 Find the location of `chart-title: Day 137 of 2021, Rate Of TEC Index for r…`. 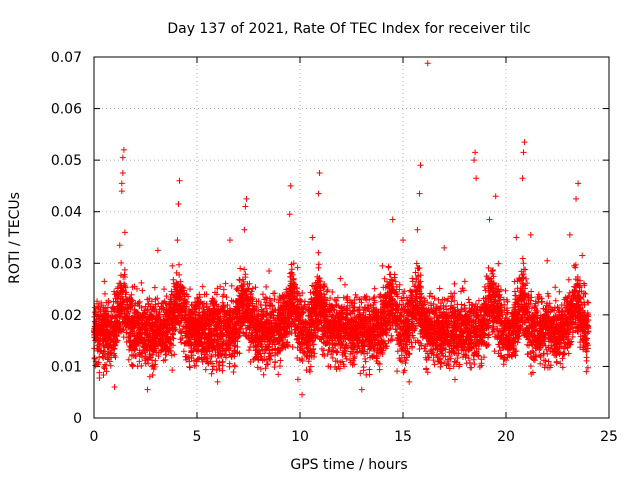

chart-title: Day 137 of 2021, Rate Of TEC Index for r… is located at coordinates (348, 29).